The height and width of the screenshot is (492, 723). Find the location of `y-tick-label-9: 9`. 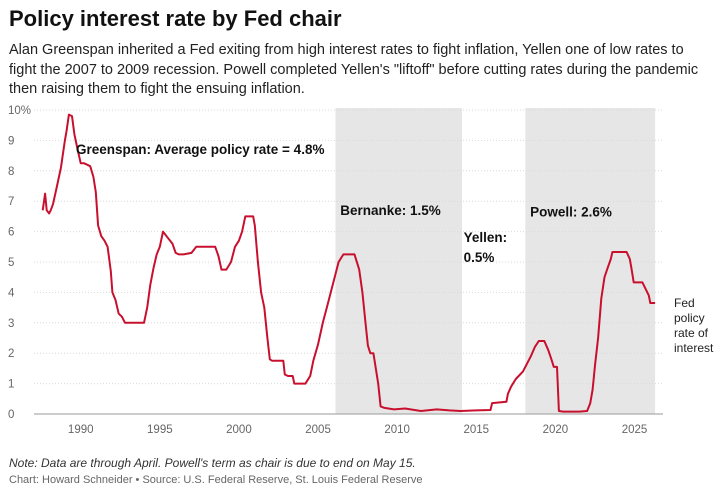

y-tick-label-9: 9 is located at coordinates (11, 141).